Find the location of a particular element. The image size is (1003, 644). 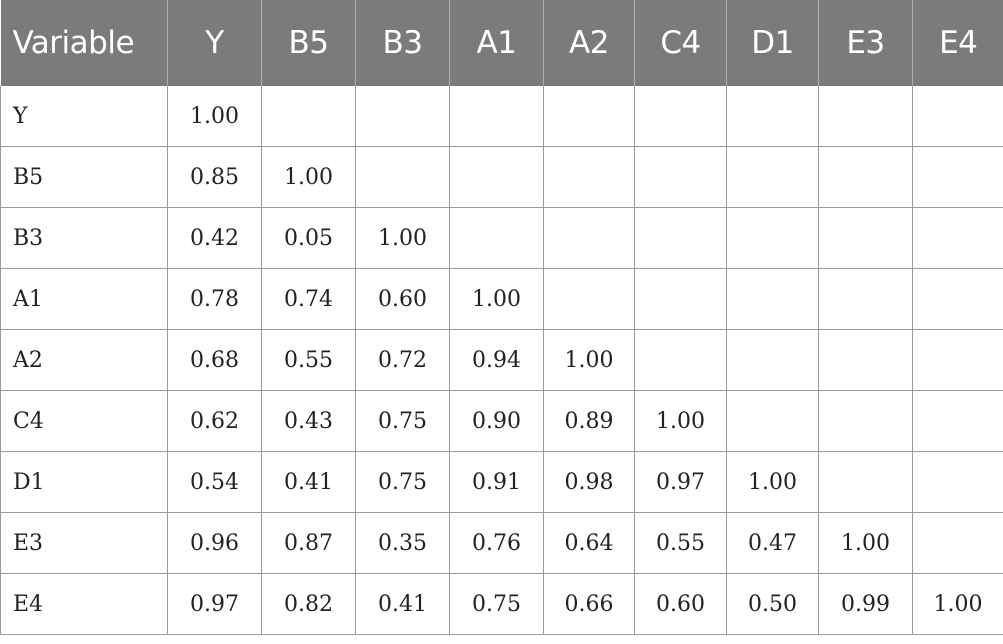

value-cell: 0.90 is located at coordinates (496, 421).